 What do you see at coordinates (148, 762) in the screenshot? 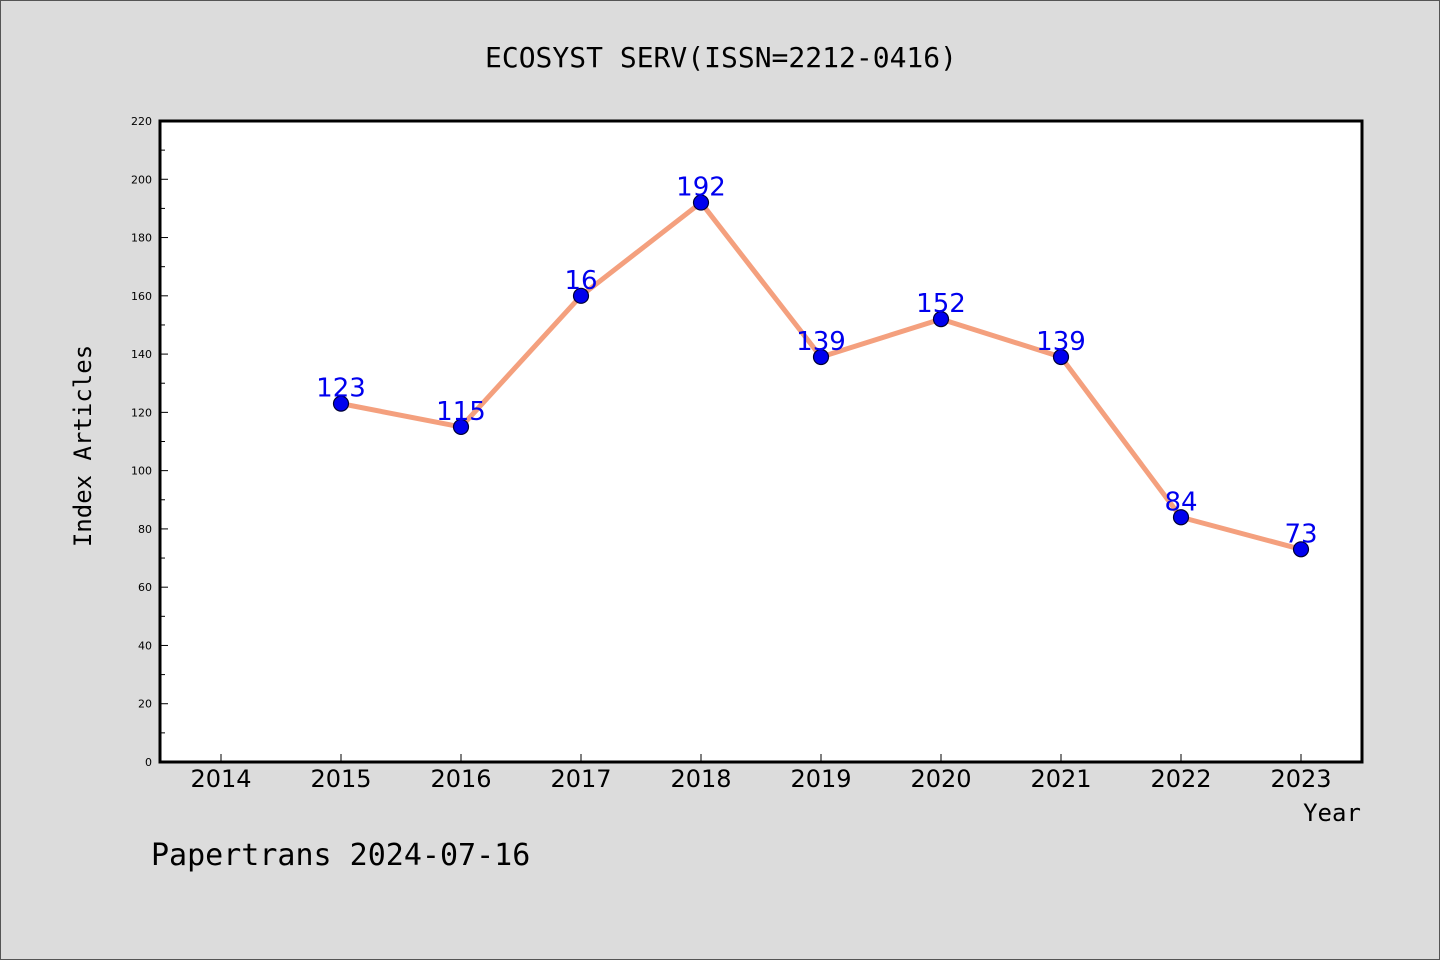
I see `y-tick-label: 0` at bounding box center [148, 762].